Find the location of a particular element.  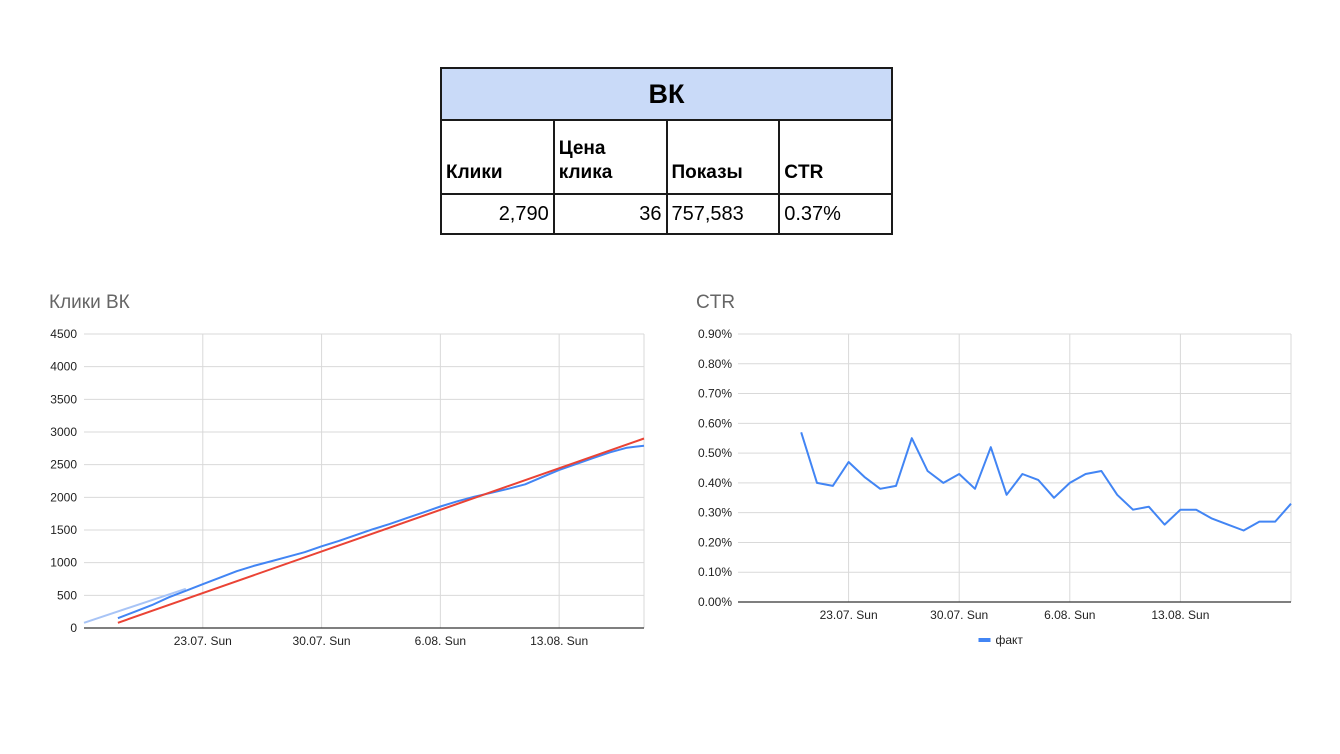

clicks-series-actual-line is located at coordinates (381, 532).